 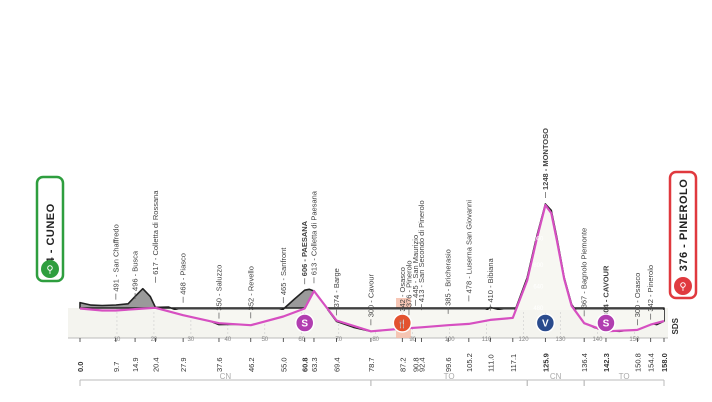 I want to click on place-label: 496 - Busca, so click(x=135, y=270).